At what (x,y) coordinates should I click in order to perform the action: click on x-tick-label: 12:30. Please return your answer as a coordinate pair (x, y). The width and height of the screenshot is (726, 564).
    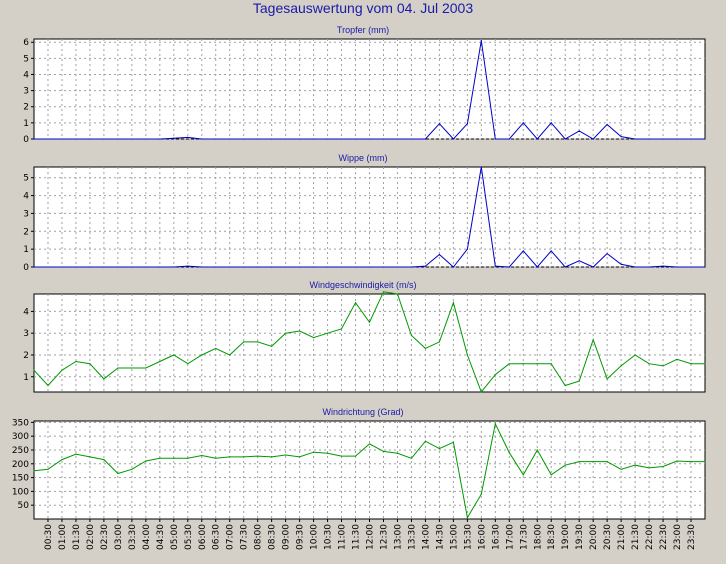
    Looking at the image, I should click on (384, 537).